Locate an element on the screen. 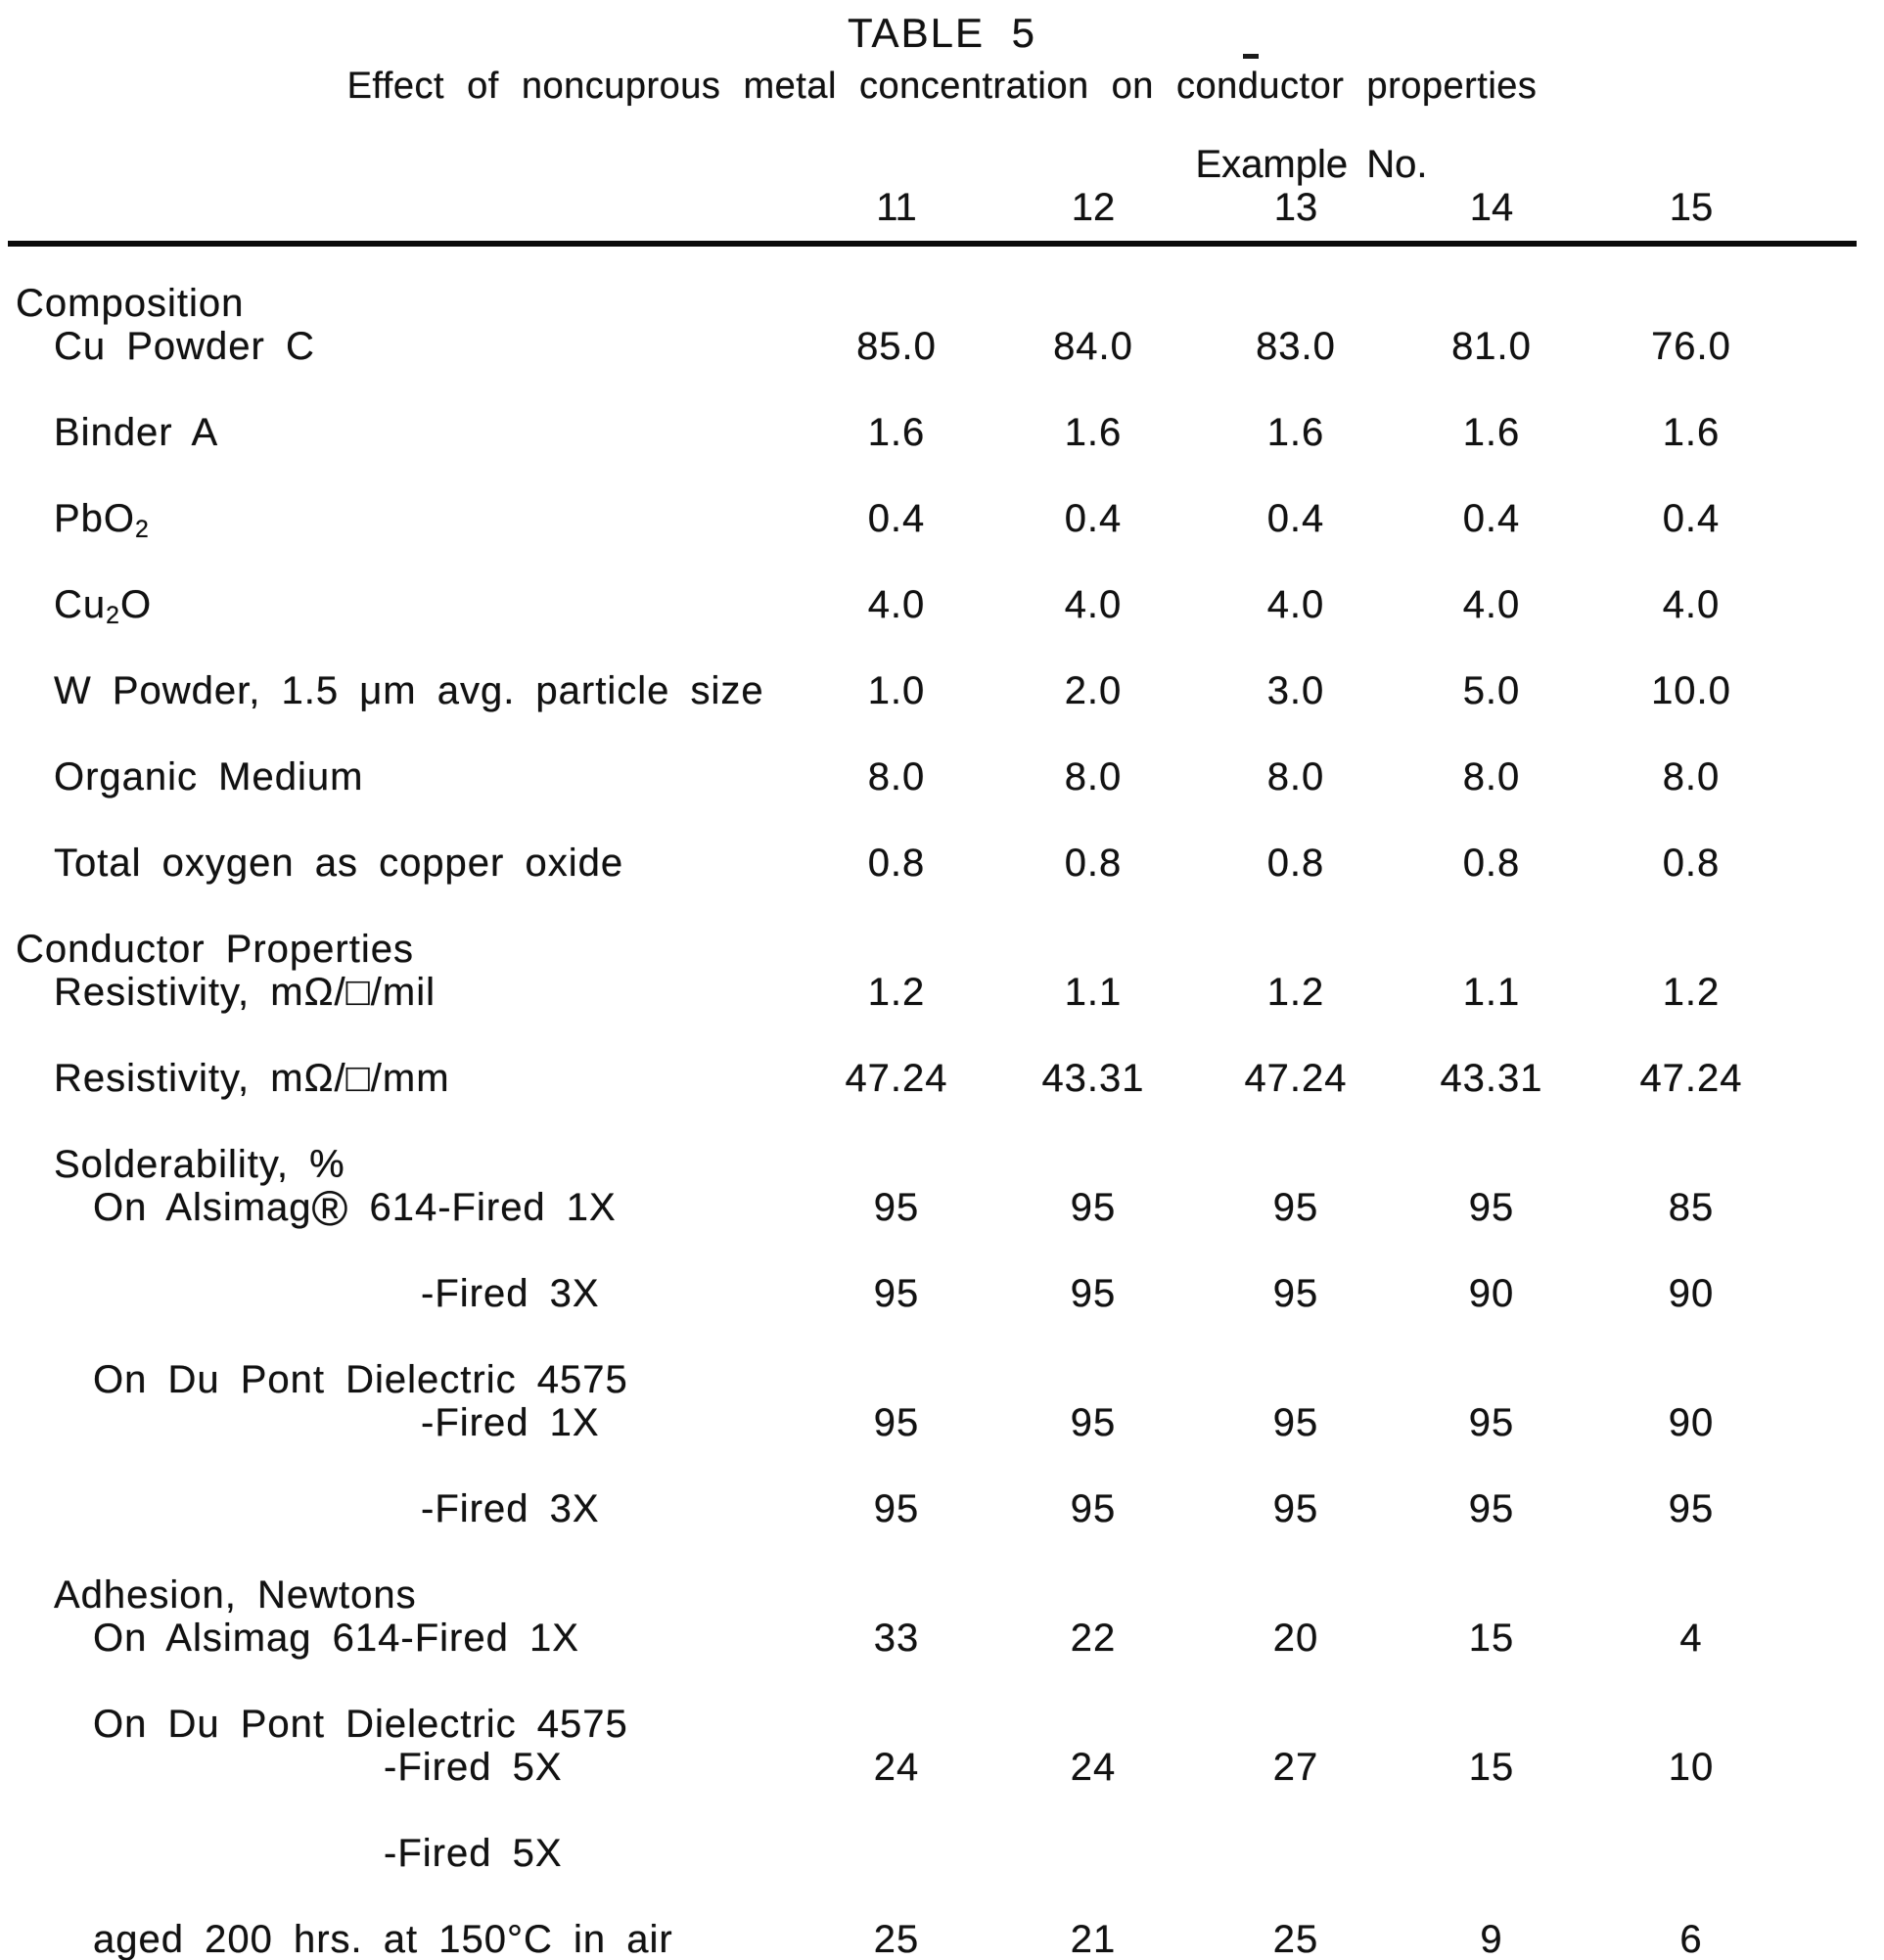  column-header-15: 15 is located at coordinates (1691, 207).